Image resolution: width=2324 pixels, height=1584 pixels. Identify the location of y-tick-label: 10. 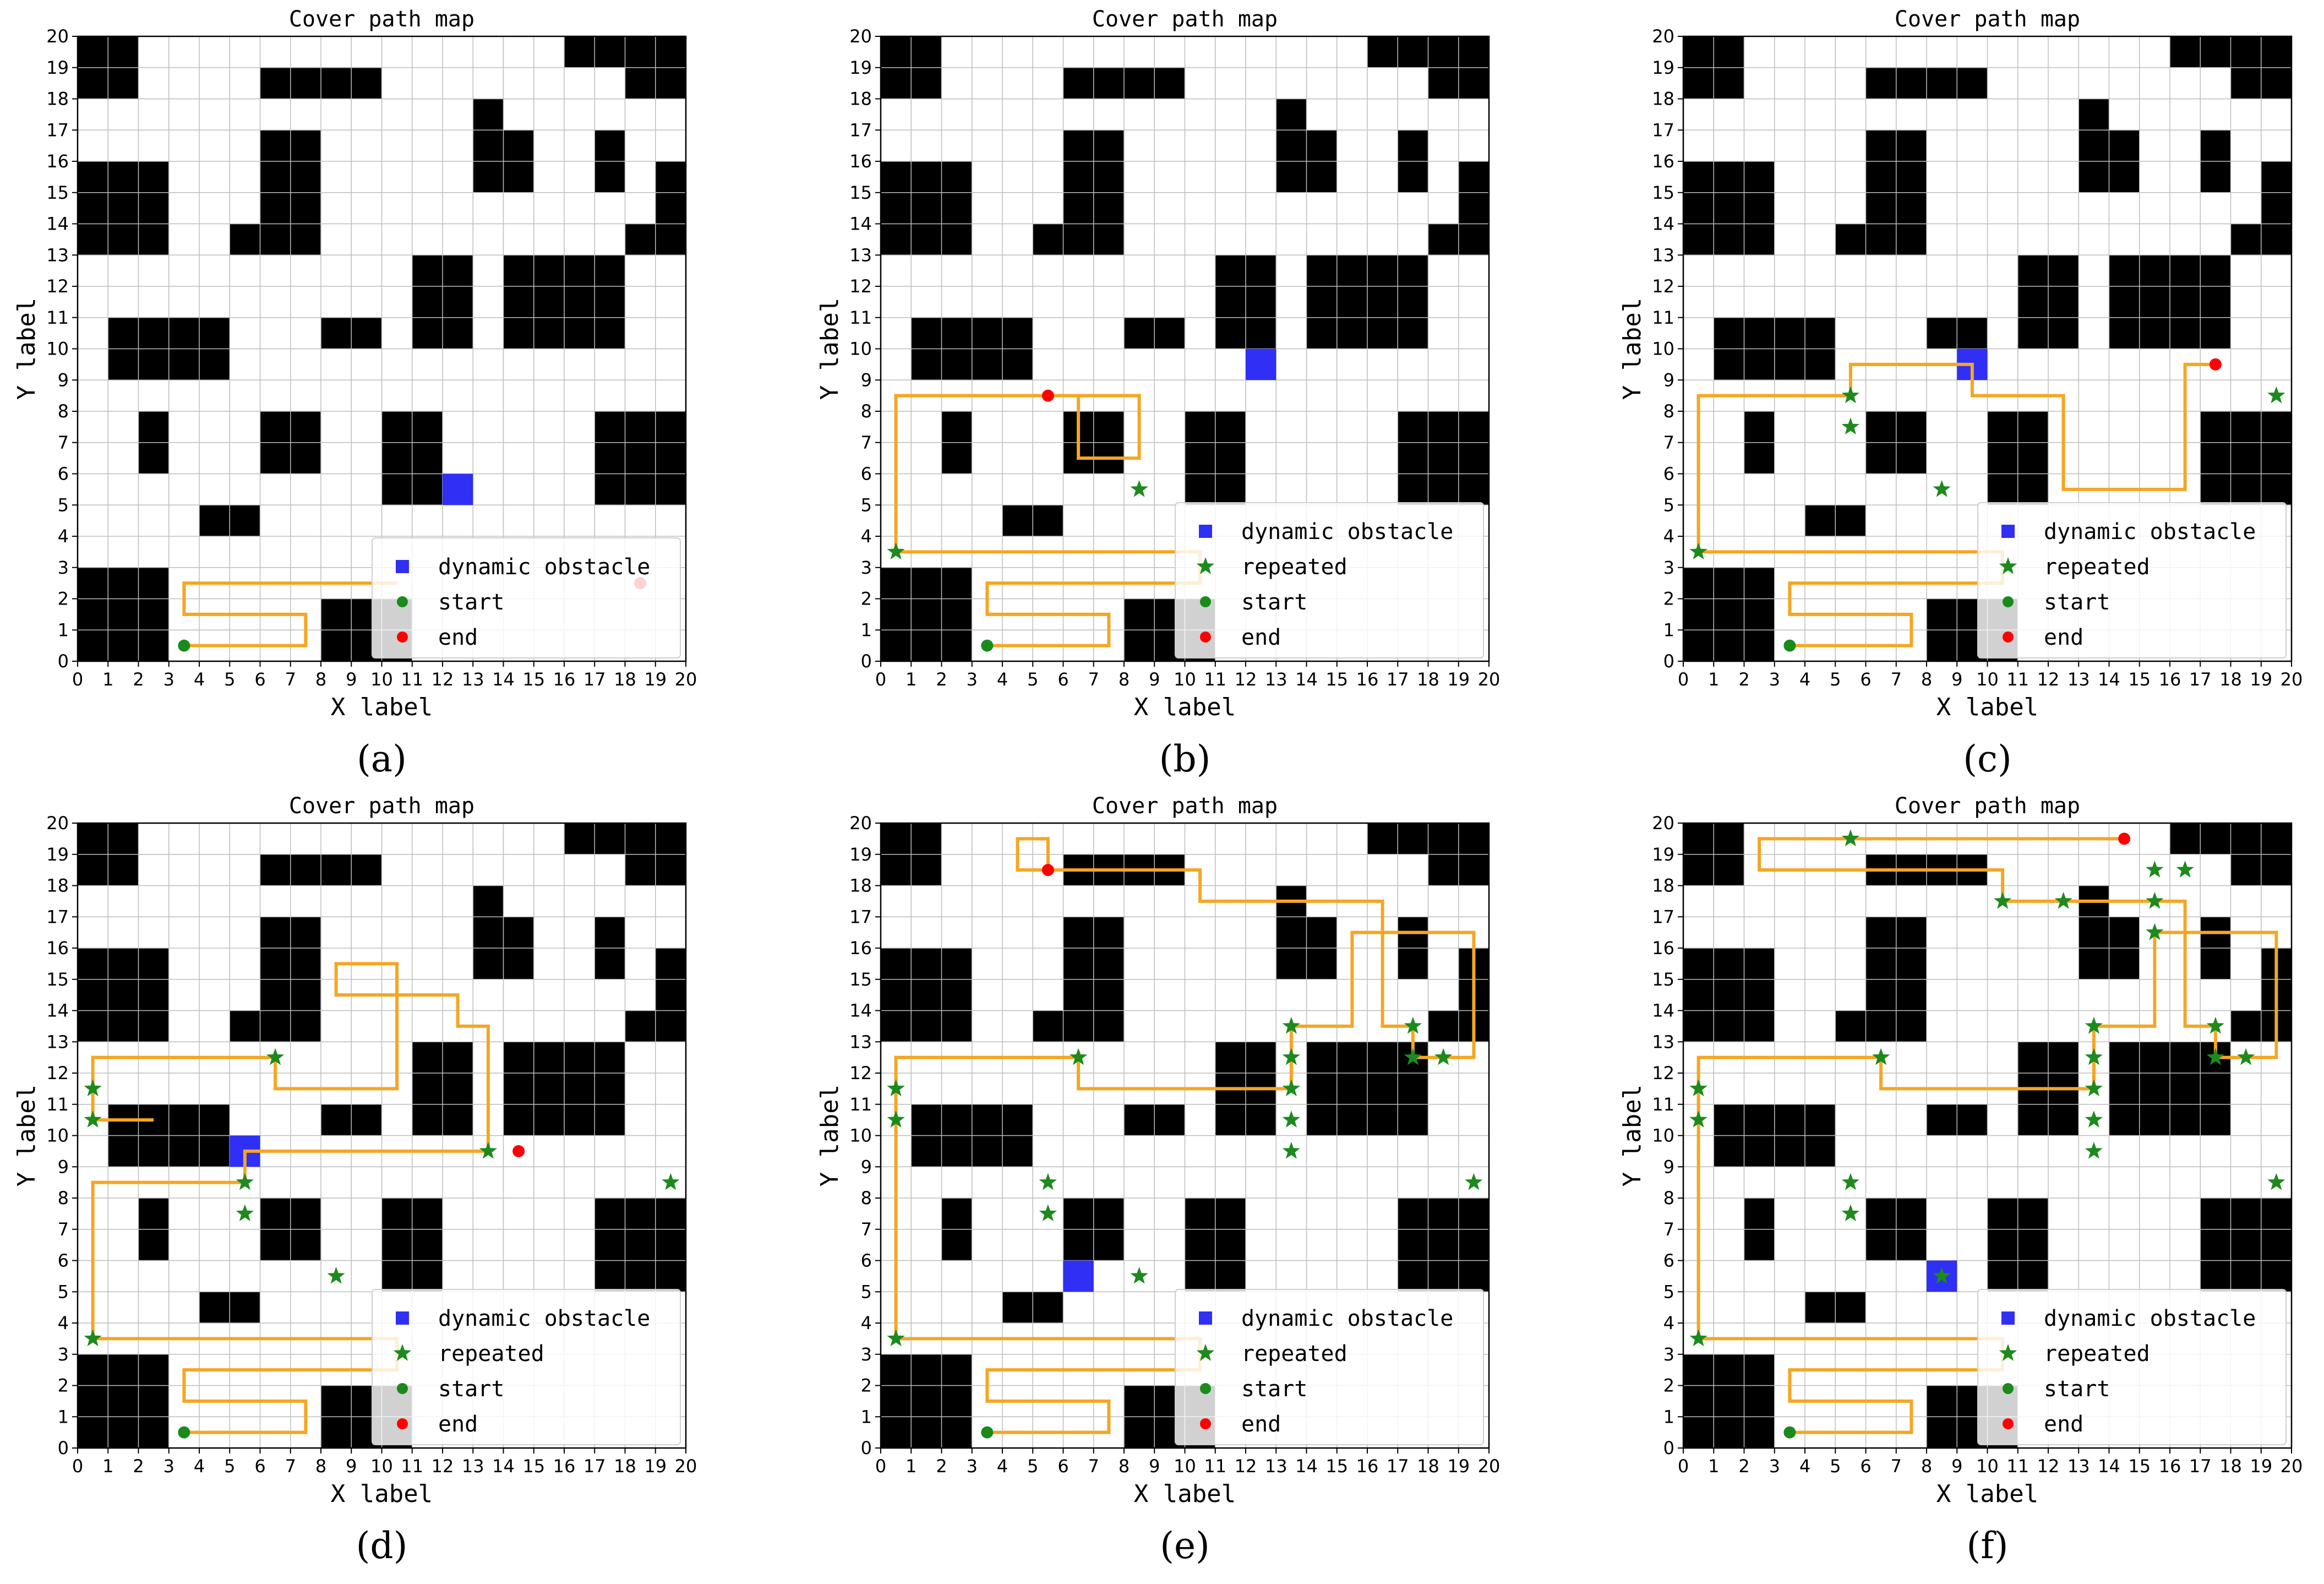
(58, 349).